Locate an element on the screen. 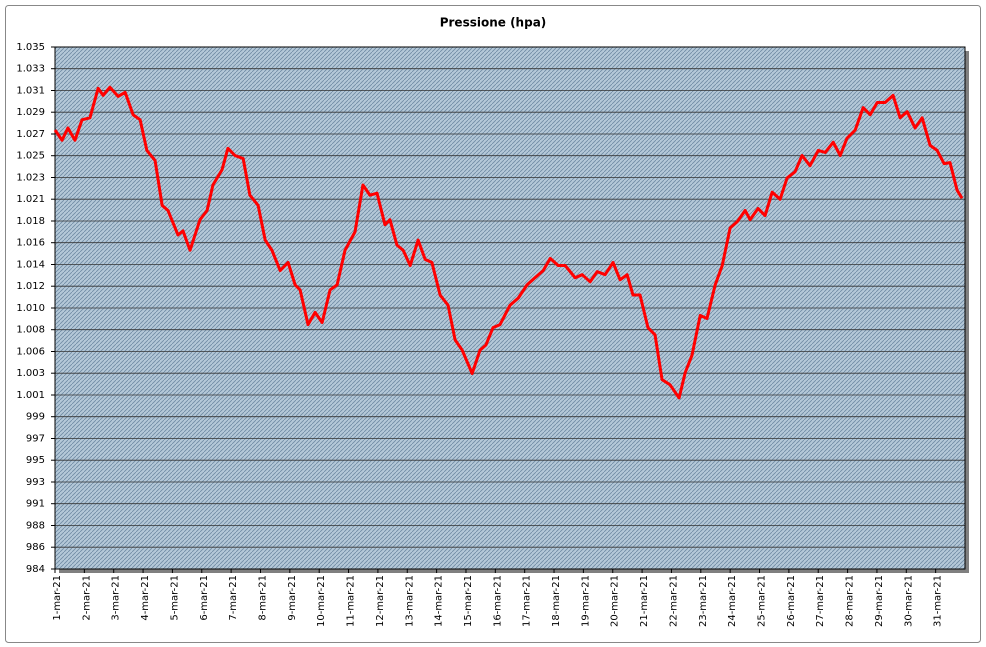 This screenshot has width=986, height=647. x-tick-label: 24-mar-21 is located at coordinates (732, 601).